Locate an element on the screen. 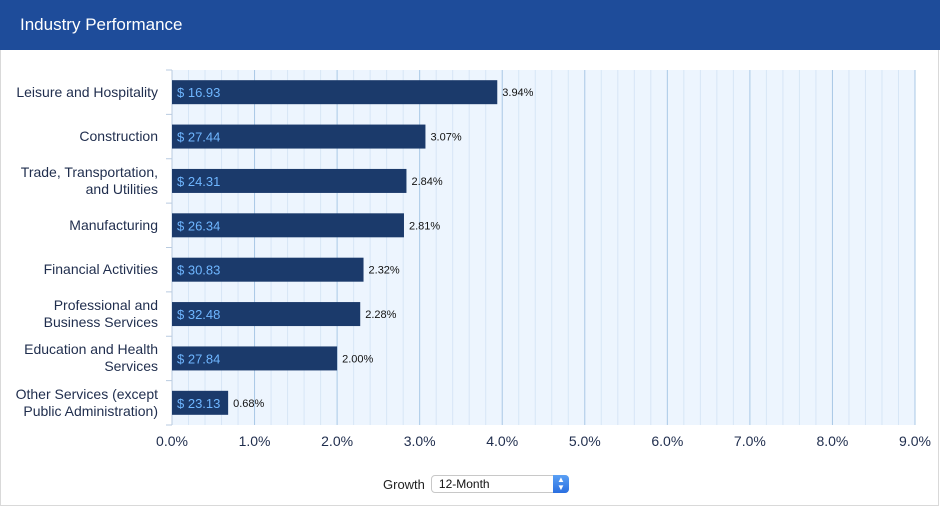  growth-select: 12-Month ▲ ▼ is located at coordinates (499, 484).